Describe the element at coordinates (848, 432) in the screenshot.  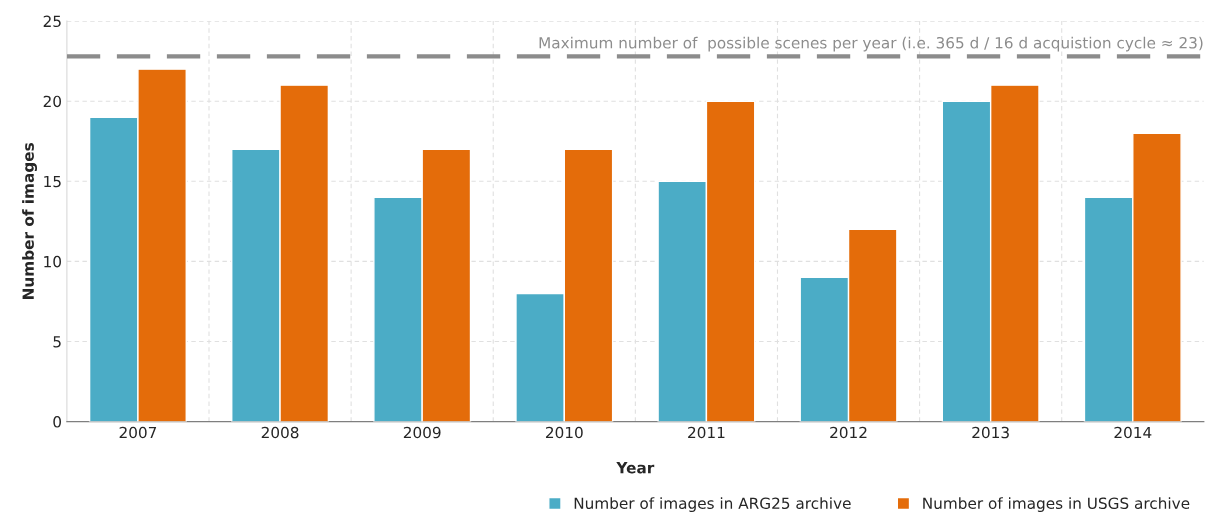
I see `x-tick-label: 2012` at that location.